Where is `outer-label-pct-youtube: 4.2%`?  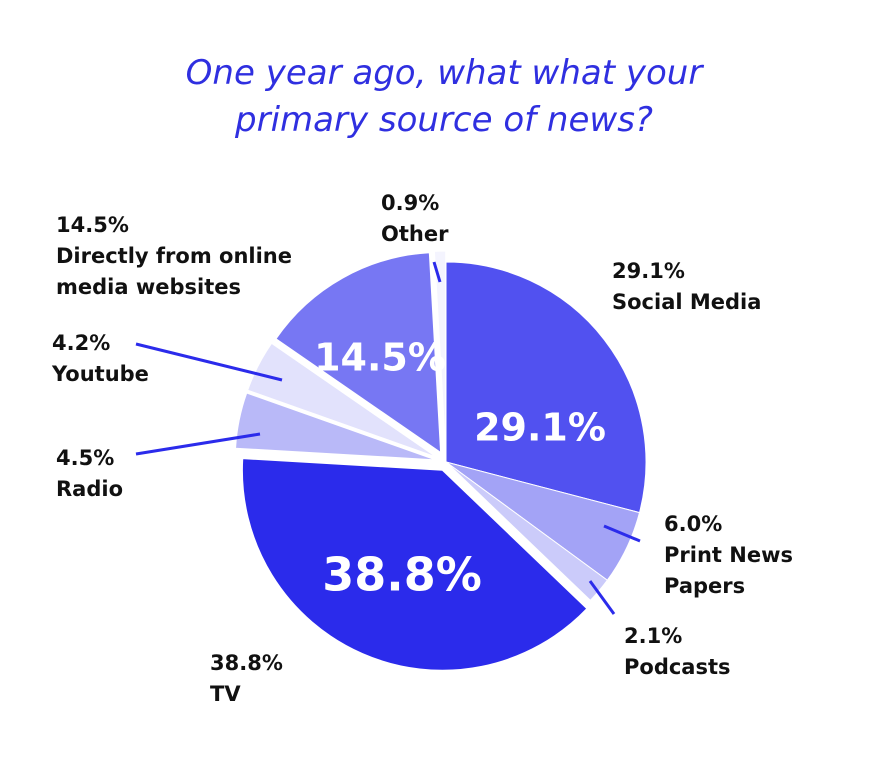 outer-label-pct-youtube: 4.2% is located at coordinates (81, 343).